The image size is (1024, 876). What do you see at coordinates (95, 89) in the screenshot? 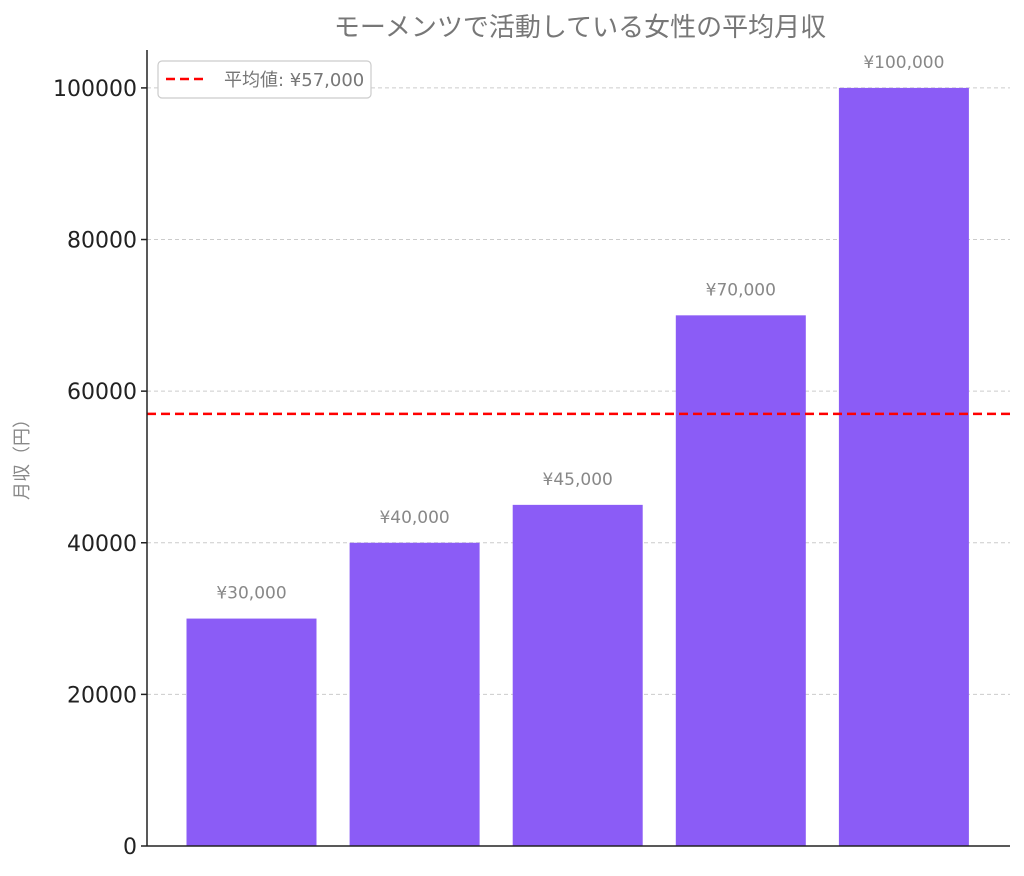
I see `y-tick-label: 100000` at bounding box center [95, 89].